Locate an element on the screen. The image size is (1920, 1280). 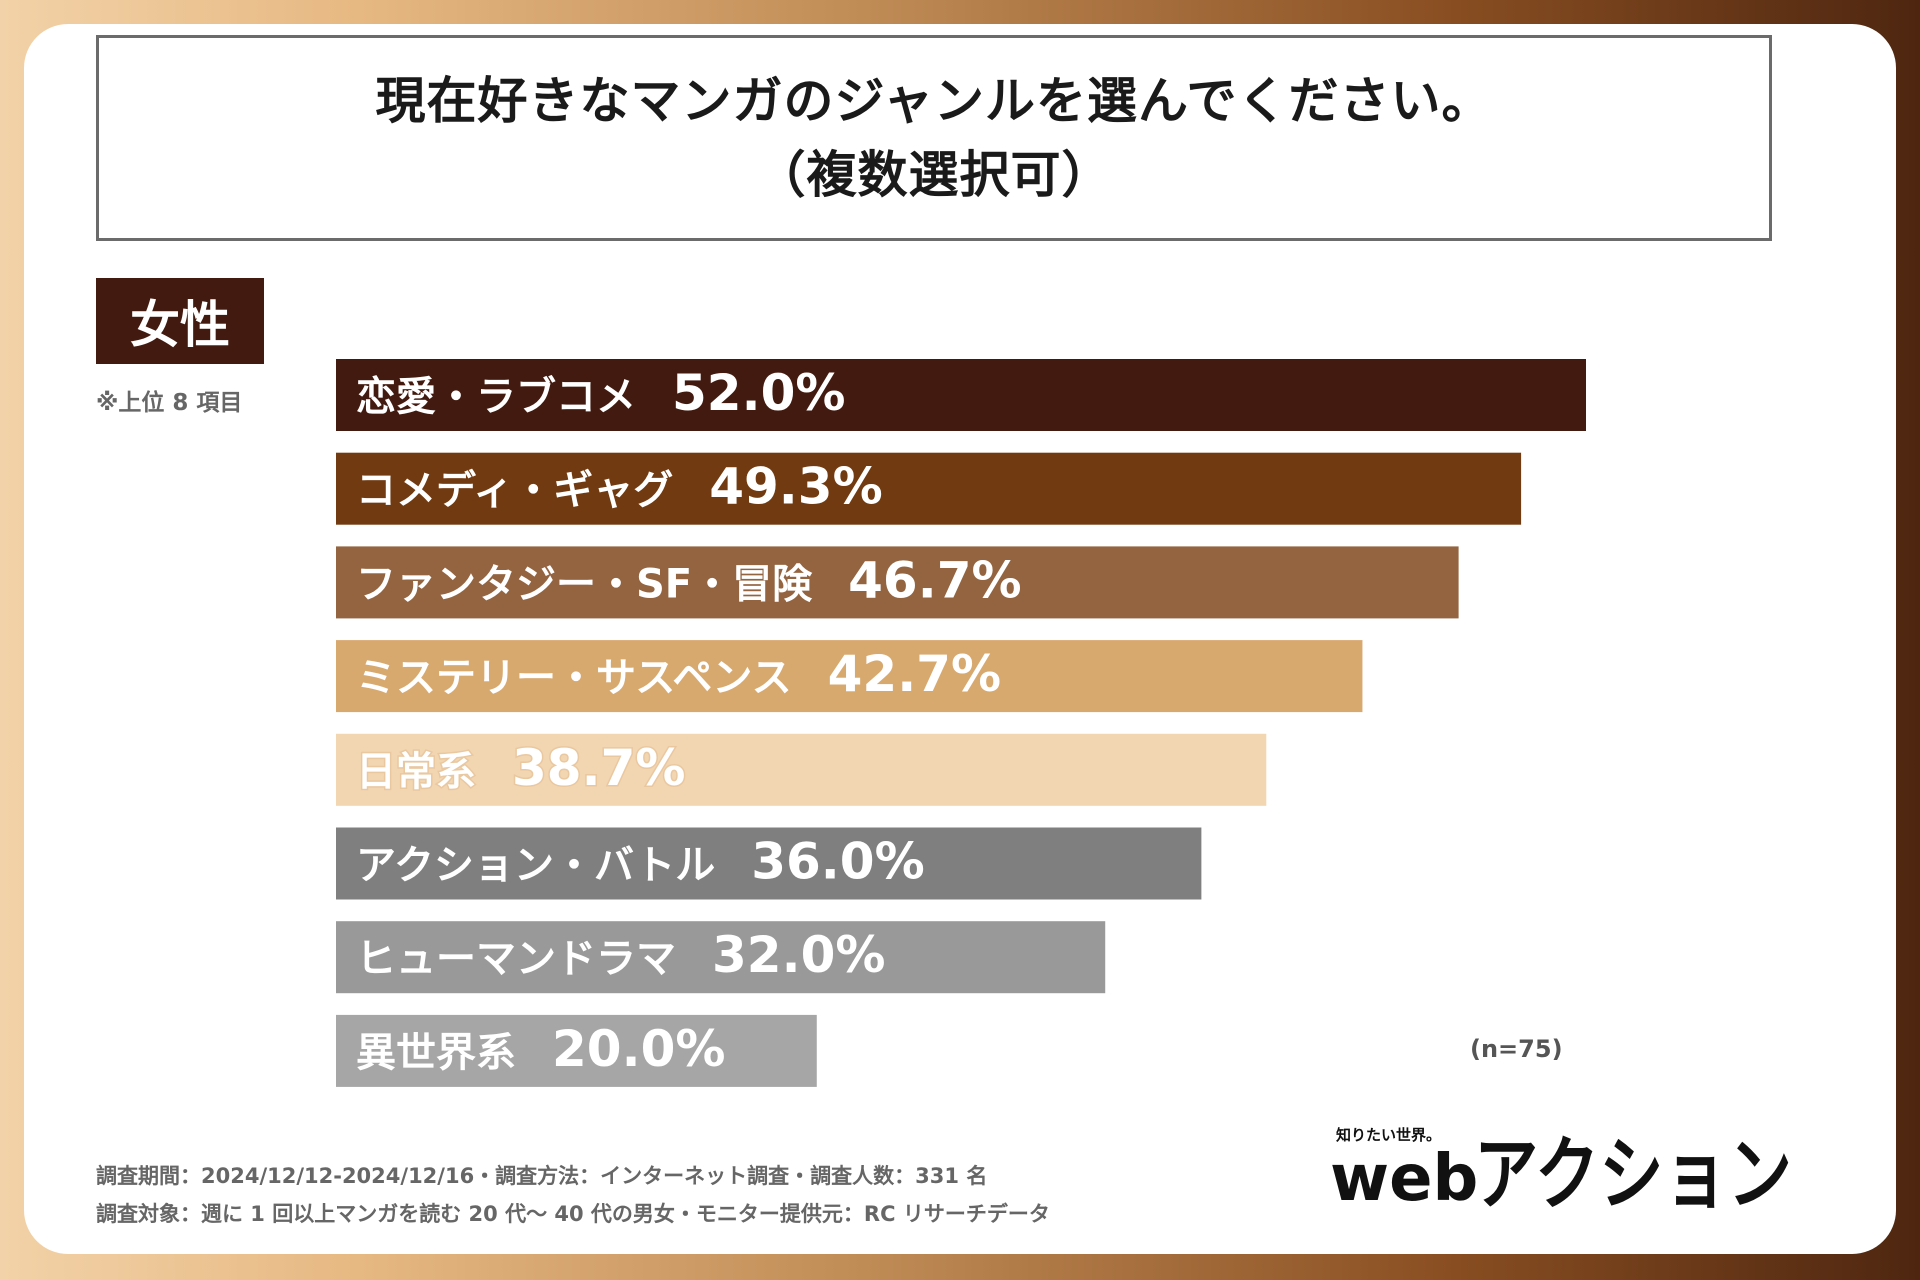
bar-label: ミステリー・サスペンス 42.7% is located at coordinates (678, 674).